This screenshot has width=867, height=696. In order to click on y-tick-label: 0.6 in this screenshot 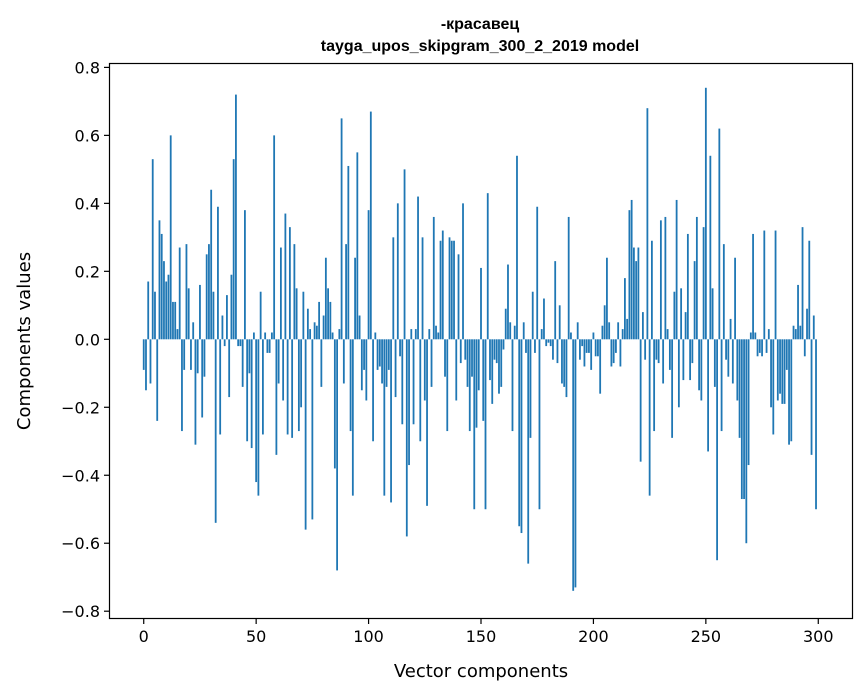, I will do `click(87, 135)`.